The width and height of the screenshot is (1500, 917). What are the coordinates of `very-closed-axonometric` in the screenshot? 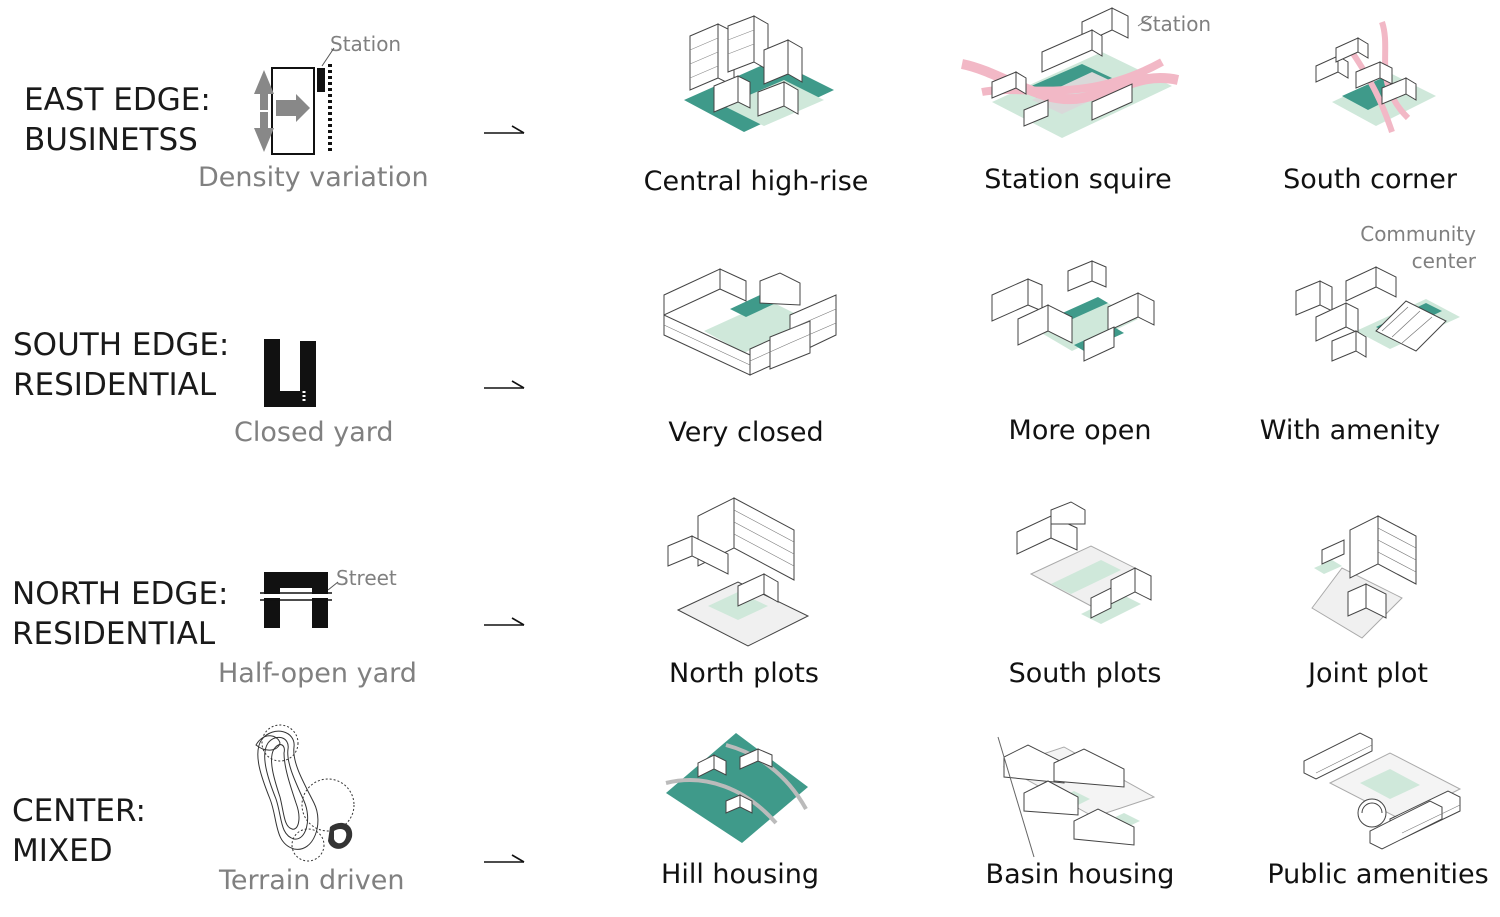 It's located at (750, 322).